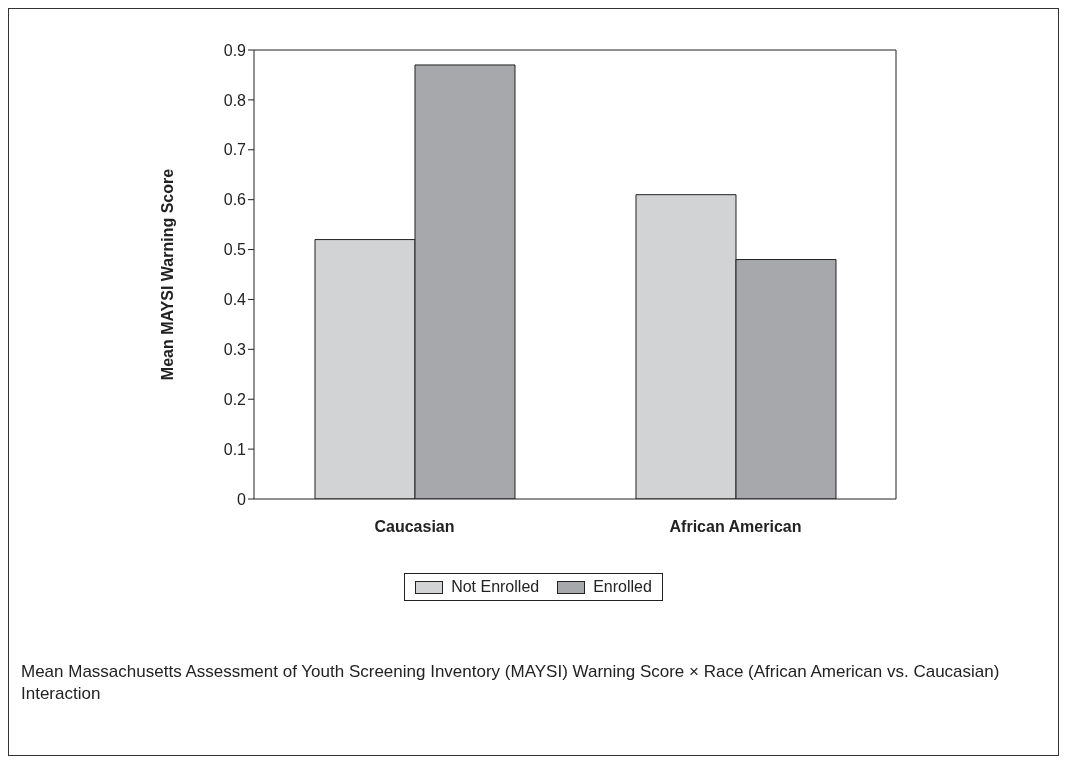 The height and width of the screenshot is (766, 1069). I want to click on x-tick-label: Caucasian, so click(414, 527).